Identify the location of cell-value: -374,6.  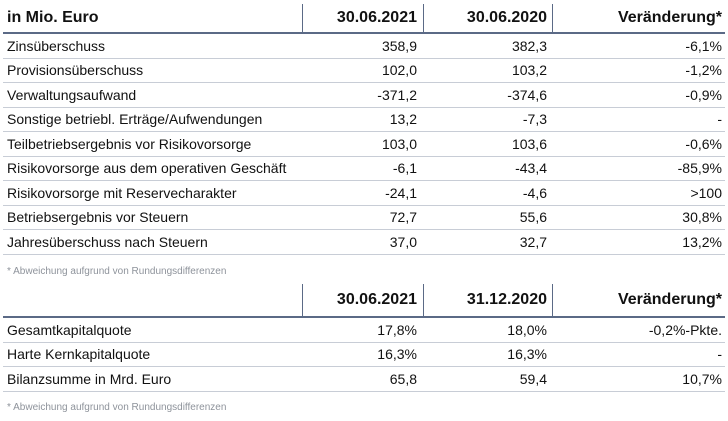
(527, 94).